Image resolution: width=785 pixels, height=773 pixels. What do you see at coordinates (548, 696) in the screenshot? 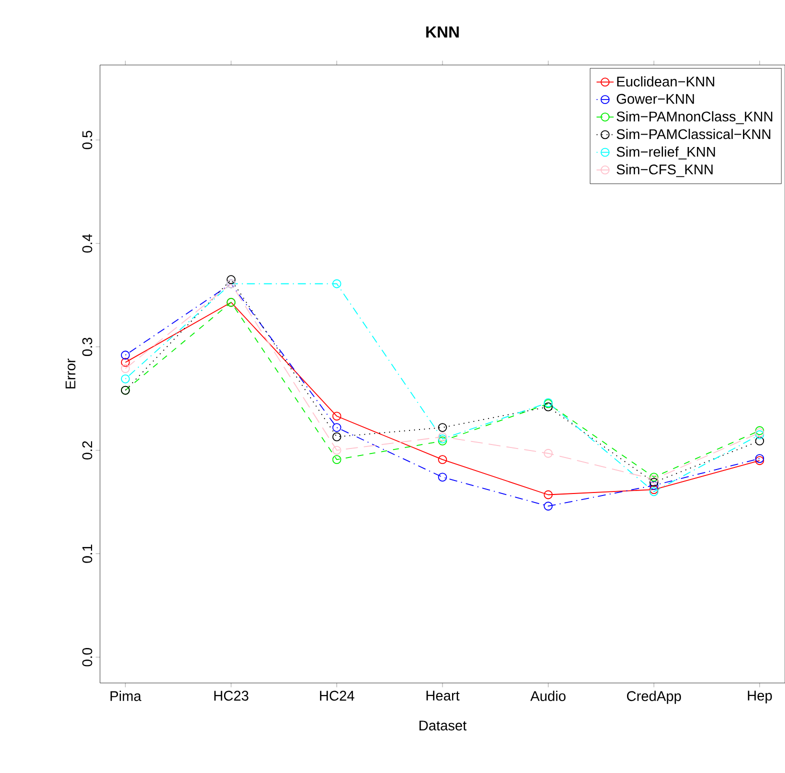
I see `x-tick-label: Audio` at bounding box center [548, 696].